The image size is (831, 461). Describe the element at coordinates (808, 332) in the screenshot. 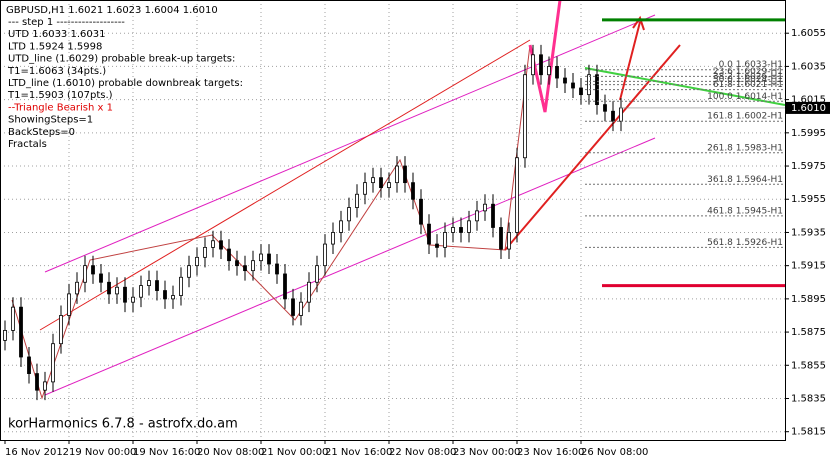

I see `y-tick-label: 1.5875` at that location.